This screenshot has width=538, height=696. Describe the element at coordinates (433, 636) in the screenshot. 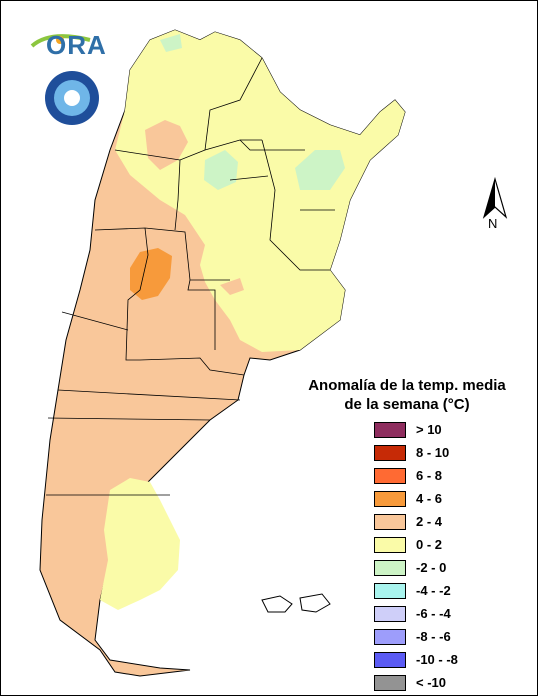

I see `legend-label: -8 - -6` at that location.